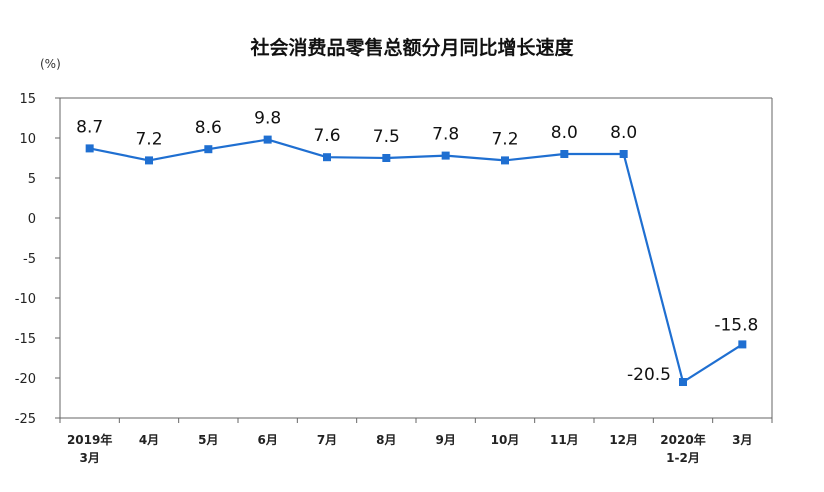 The image size is (824, 492). Describe the element at coordinates (267, 440) in the screenshot. I see `x-tick-label: 6月` at that location.